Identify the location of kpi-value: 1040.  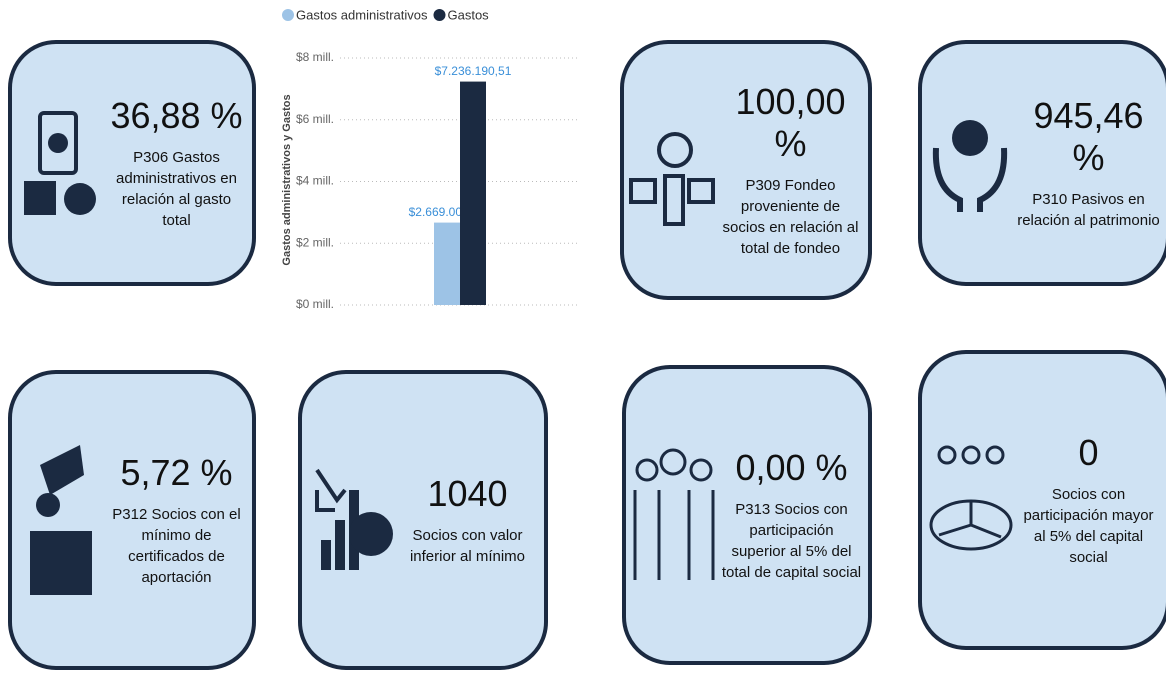
(467, 493).